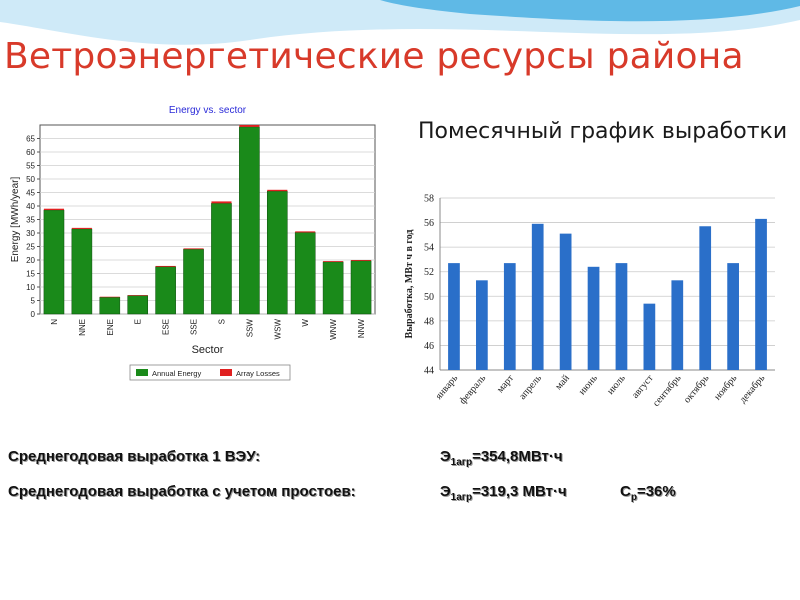 The height and width of the screenshot is (600, 800). I want to click on y-tick-label: 0, so click(33, 314).